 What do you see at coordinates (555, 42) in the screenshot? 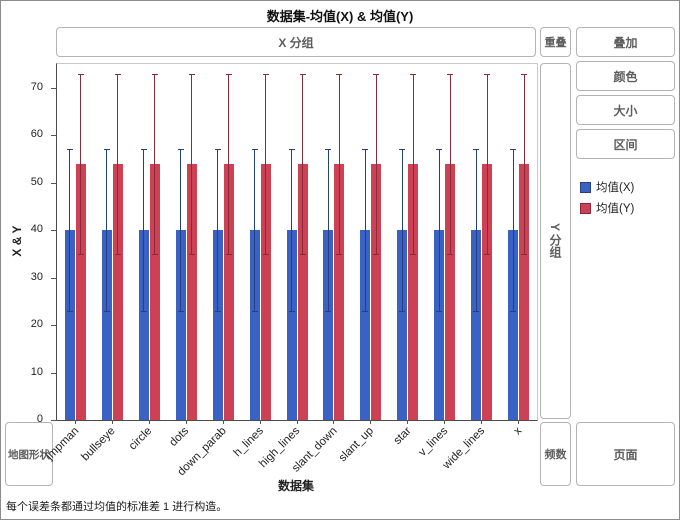
I see `overlay-drop-zone: 重叠` at bounding box center [555, 42].